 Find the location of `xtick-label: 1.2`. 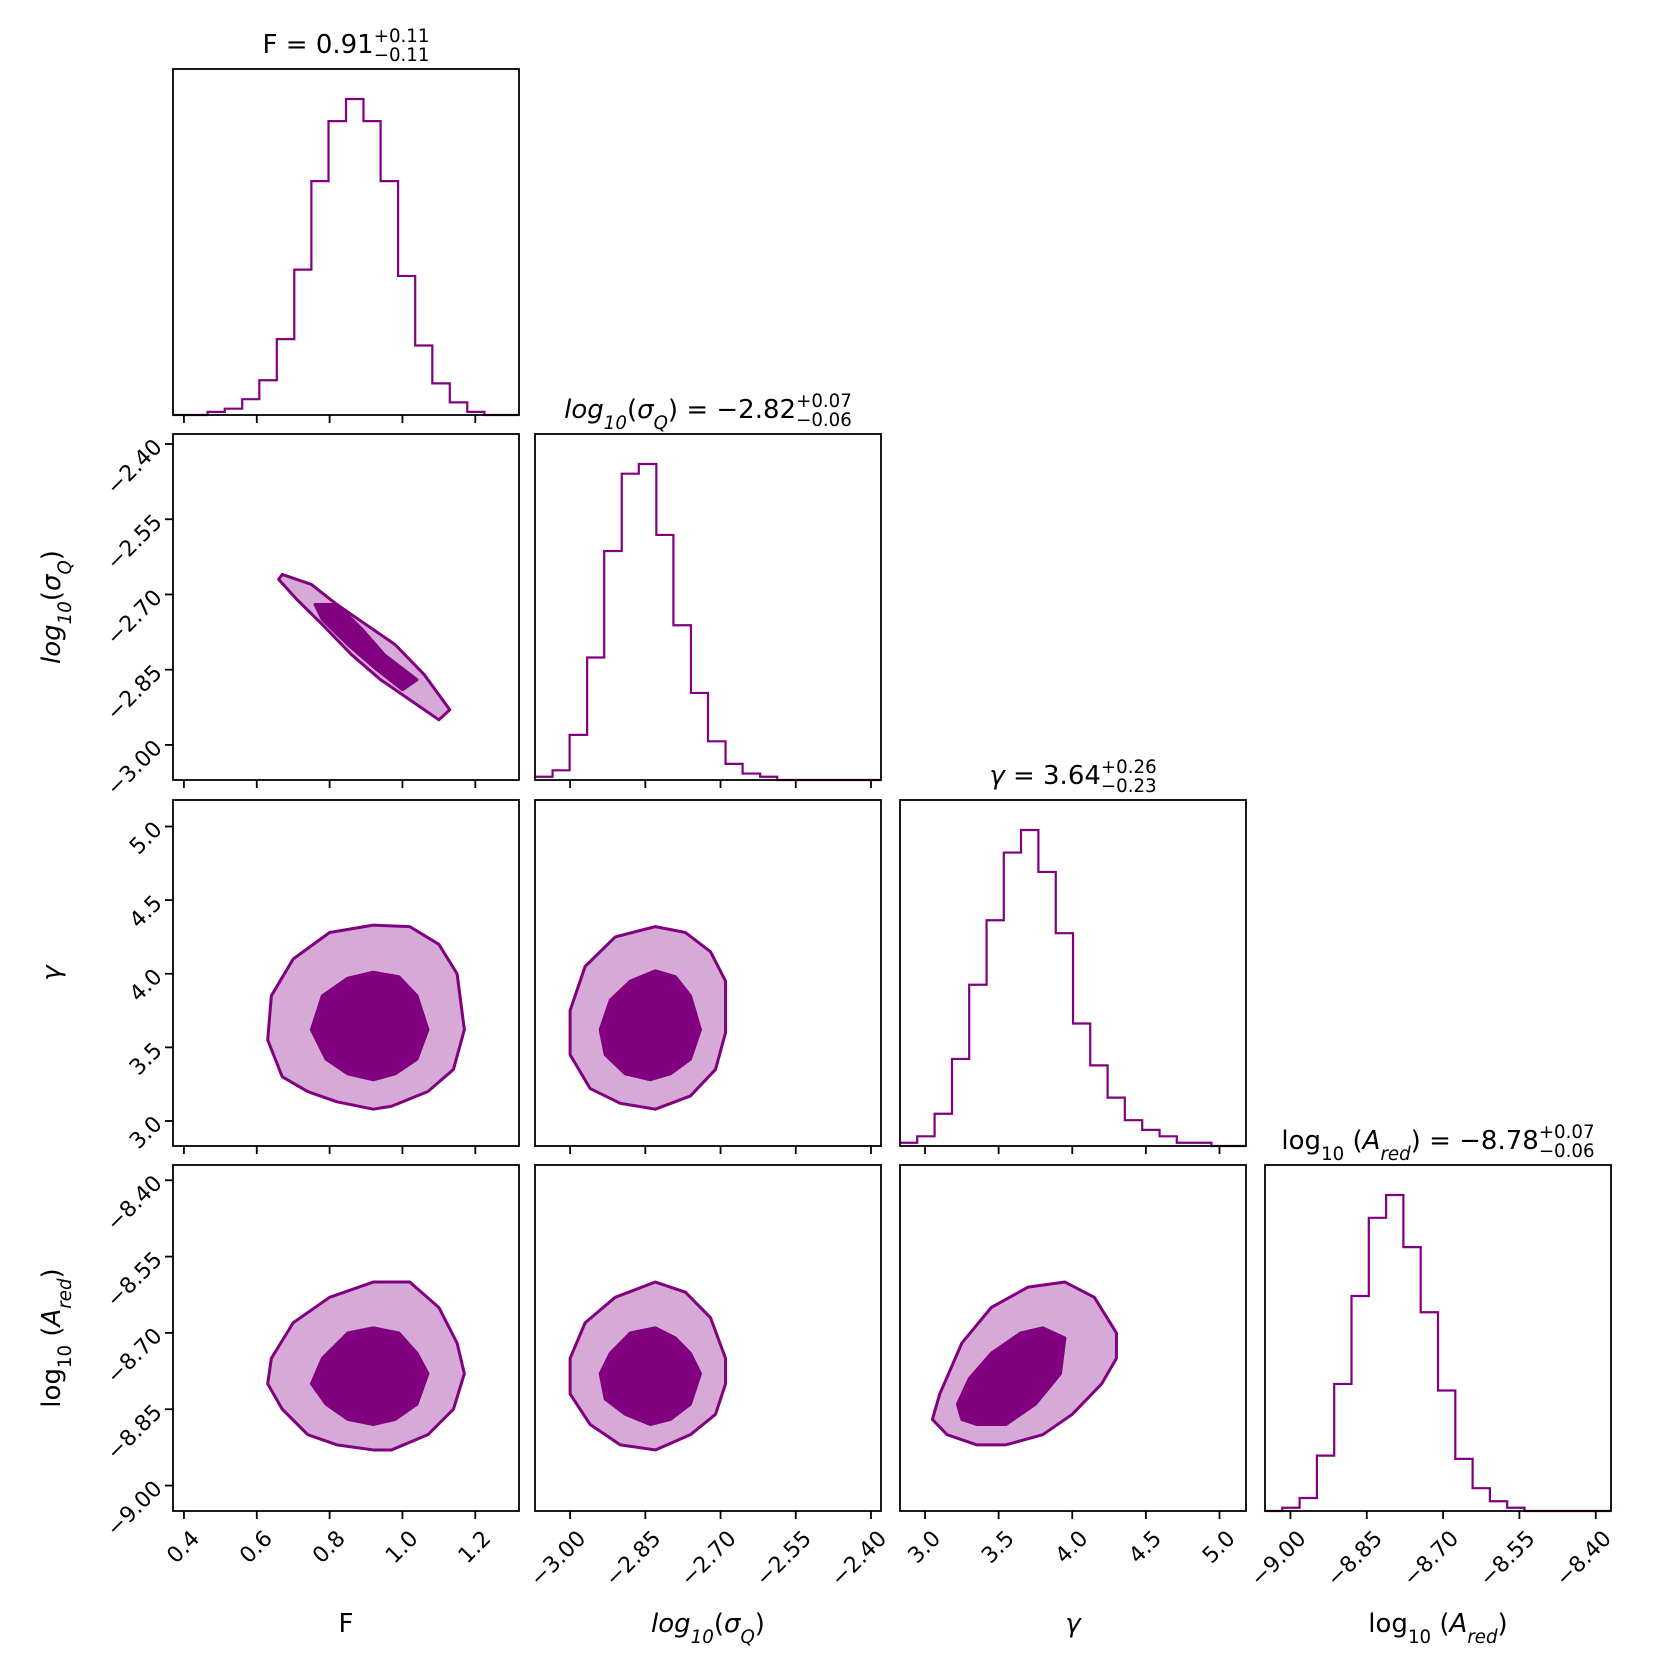

xtick-label: 1.2 is located at coordinates (475, 1547).